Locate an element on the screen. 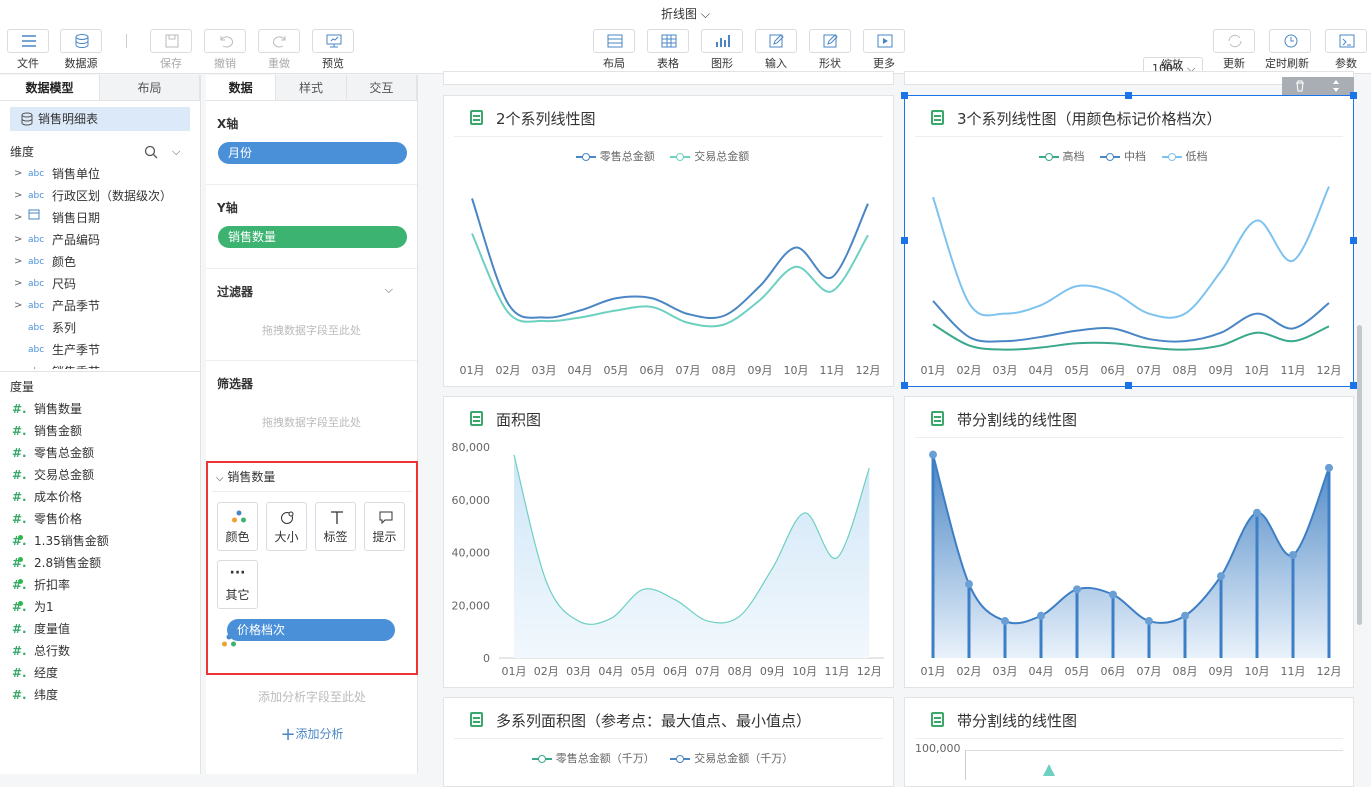 Image resolution: width=1371 pixels, height=787 pixels. other-button: ··· 其它 is located at coordinates (237, 584).